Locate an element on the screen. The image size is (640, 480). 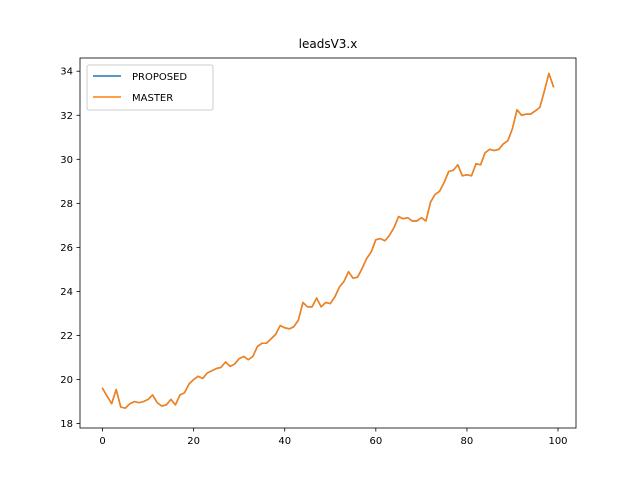
y-tick-label: 32 is located at coordinates (66, 116).